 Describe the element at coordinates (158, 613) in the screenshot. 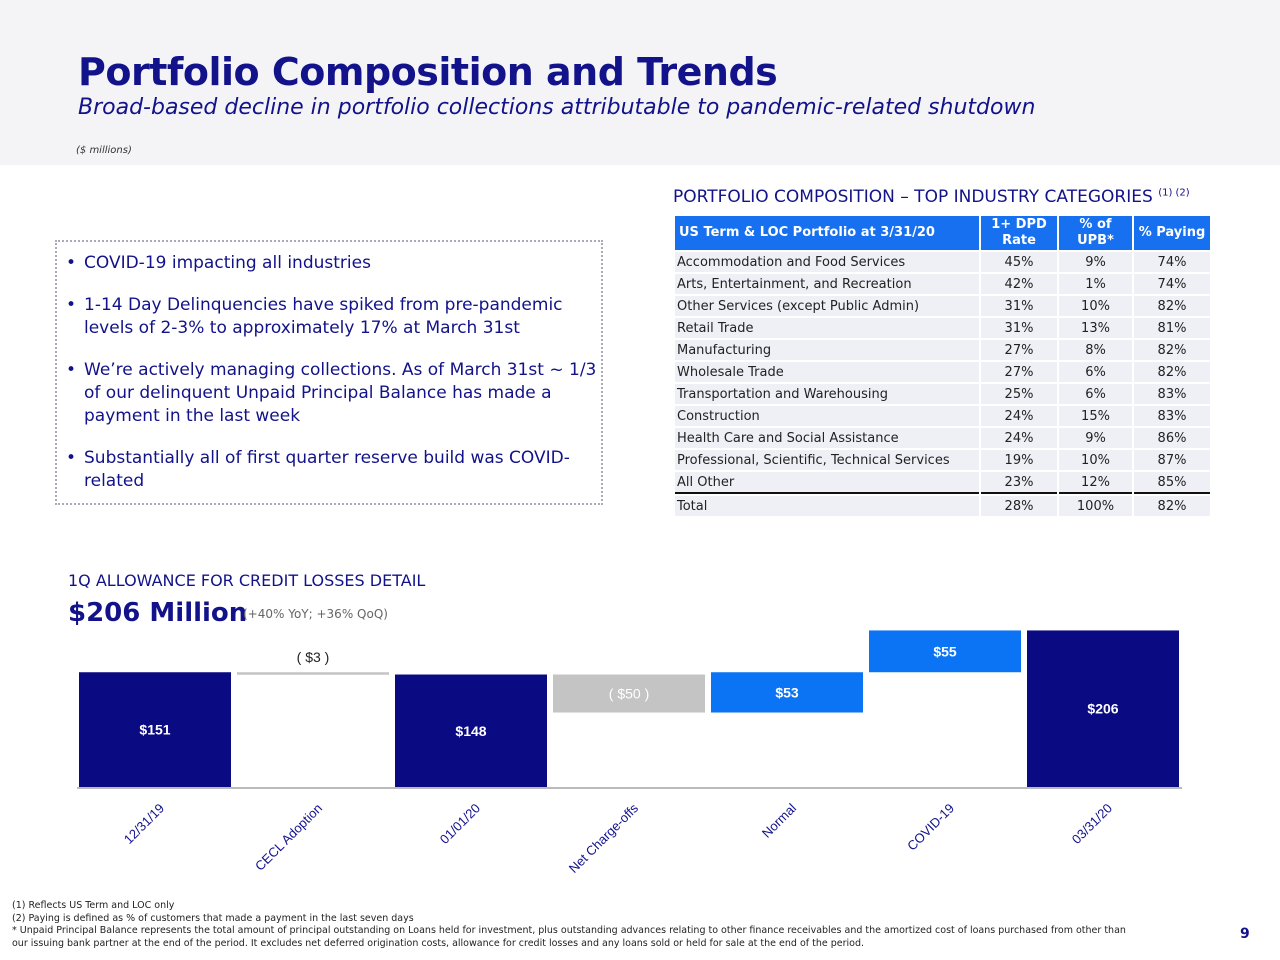

I see `allowance-headline: $206 Million` at that location.